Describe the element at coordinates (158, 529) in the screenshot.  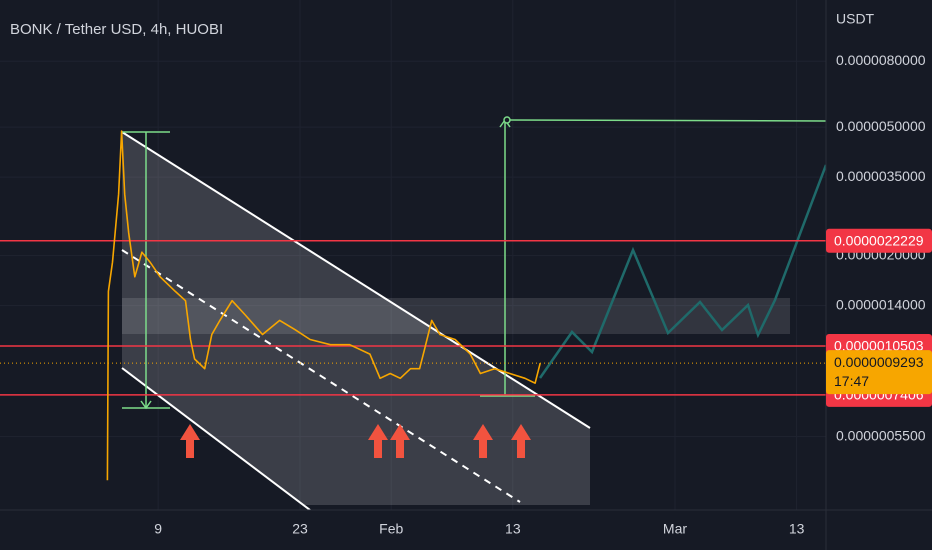
I see `x-tick-label: 9` at that location.